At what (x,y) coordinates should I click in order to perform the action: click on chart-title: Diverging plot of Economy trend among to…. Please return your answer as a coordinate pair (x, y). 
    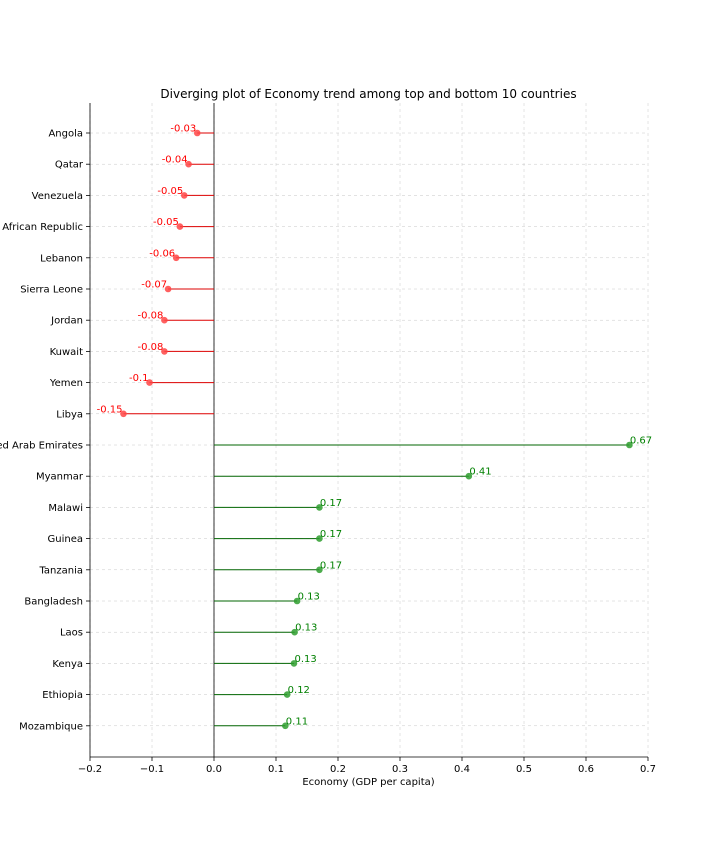
    Looking at the image, I should click on (368, 94).